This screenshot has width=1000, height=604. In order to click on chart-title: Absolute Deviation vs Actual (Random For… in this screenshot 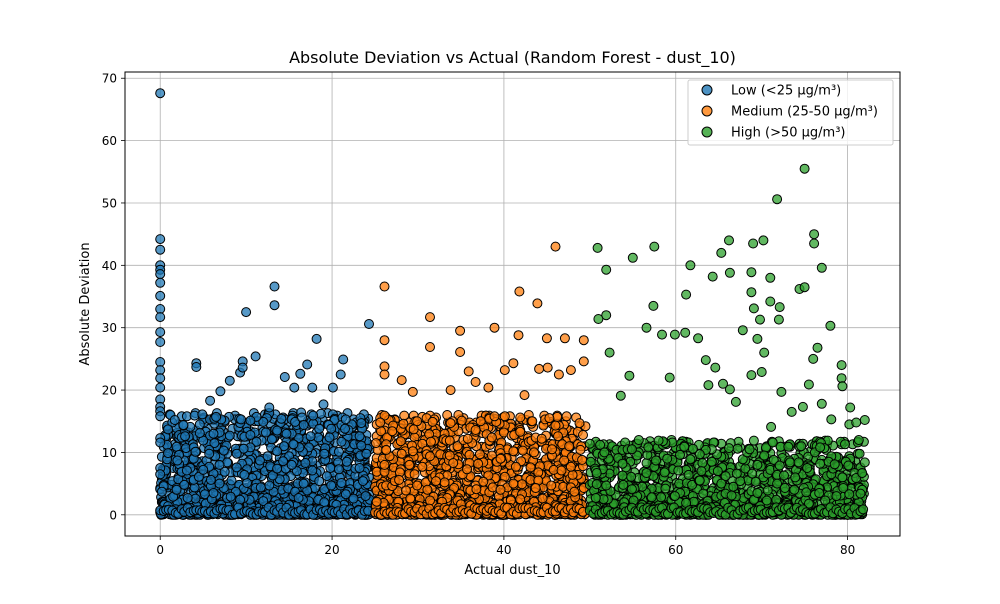, I will do `click(512, 58)`.